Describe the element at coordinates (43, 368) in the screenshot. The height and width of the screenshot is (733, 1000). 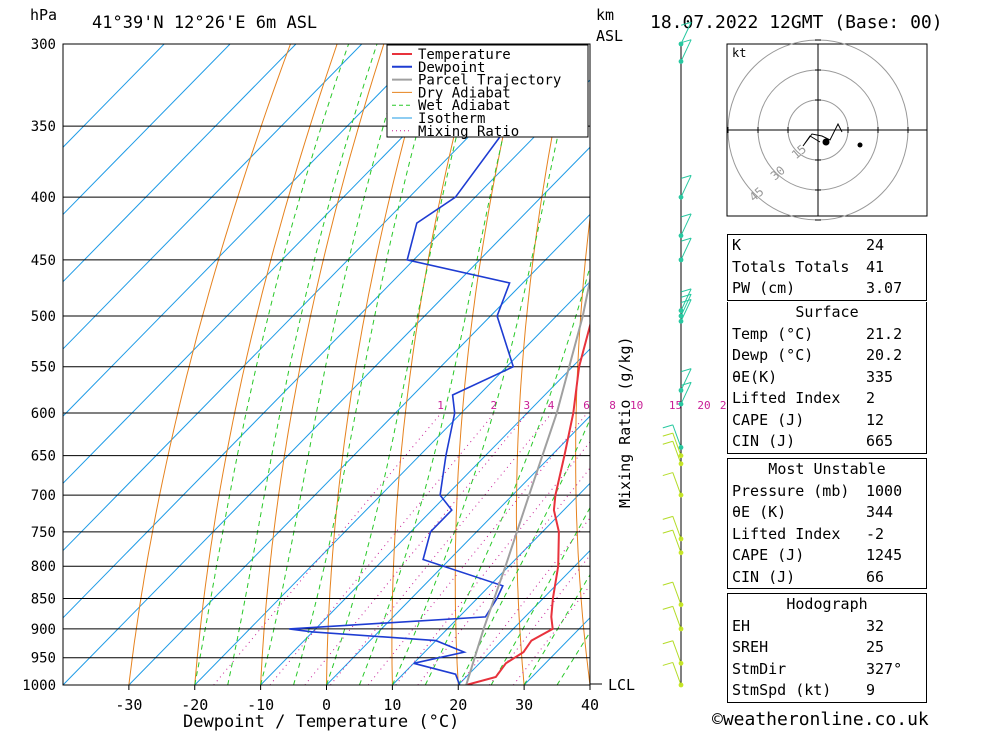
I see `pressure-tick-label: 550` at that location.